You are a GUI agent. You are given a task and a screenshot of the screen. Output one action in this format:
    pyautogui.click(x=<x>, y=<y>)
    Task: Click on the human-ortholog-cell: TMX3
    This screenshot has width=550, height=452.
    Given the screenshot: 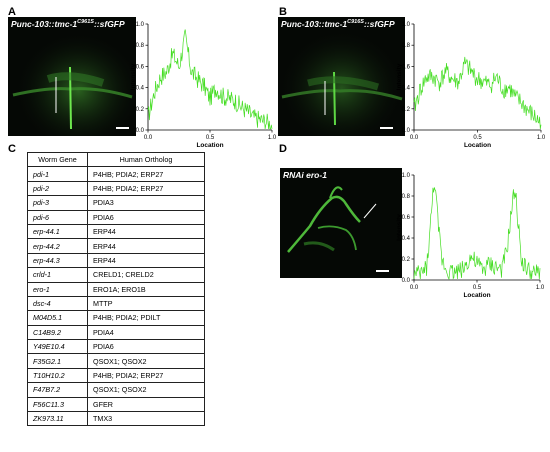 What is the action you would take?
    pyautogui.click(x=146, y=419)
    